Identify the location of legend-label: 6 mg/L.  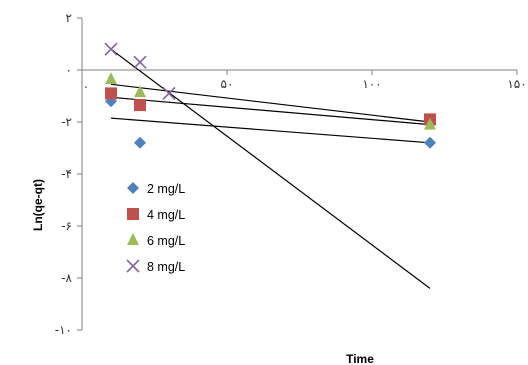
(166, 241).